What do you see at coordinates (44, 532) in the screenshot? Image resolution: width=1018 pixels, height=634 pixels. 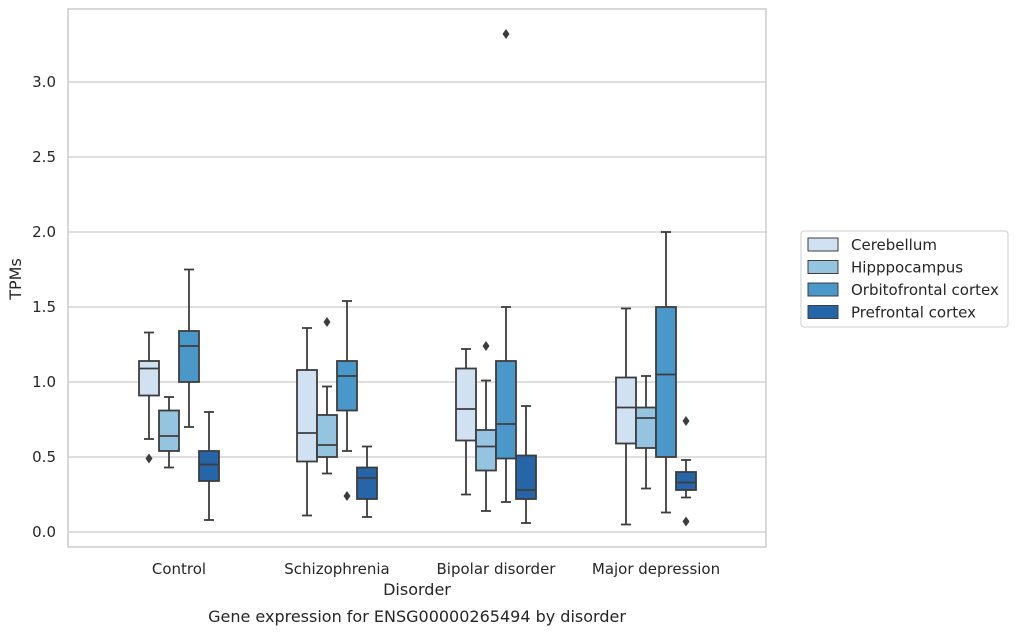 I see `y-tick-label: 0.0` at bounding box center [44, 532].